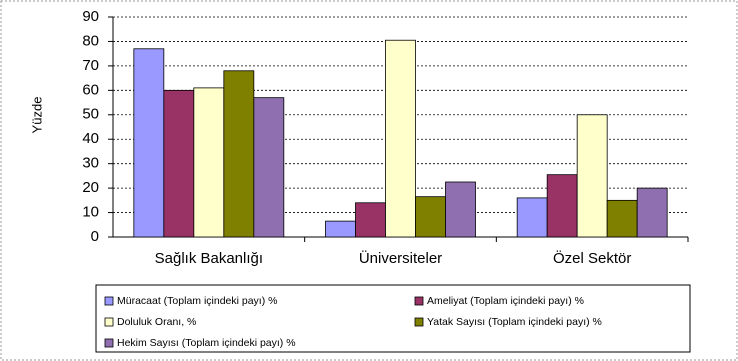 This screenshot has height=361, width=738. What do you see at coordinates (90, 89) in the screenshot?
I see `y-tick-label: 60` at bounding box center [90, 89].